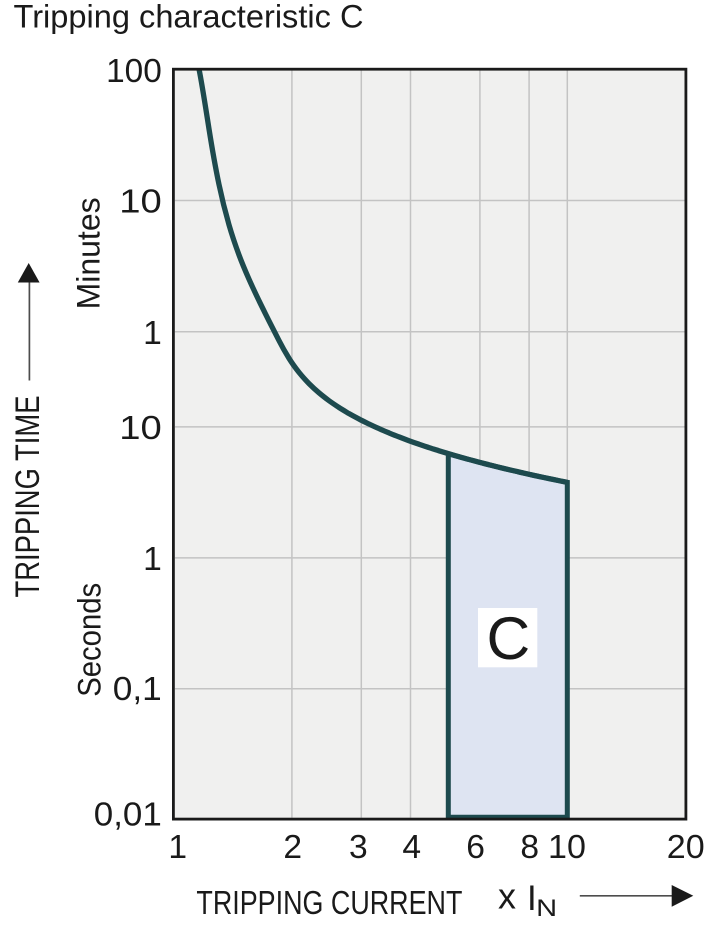  I want to click on svg-text: 100, so click(134, 71).